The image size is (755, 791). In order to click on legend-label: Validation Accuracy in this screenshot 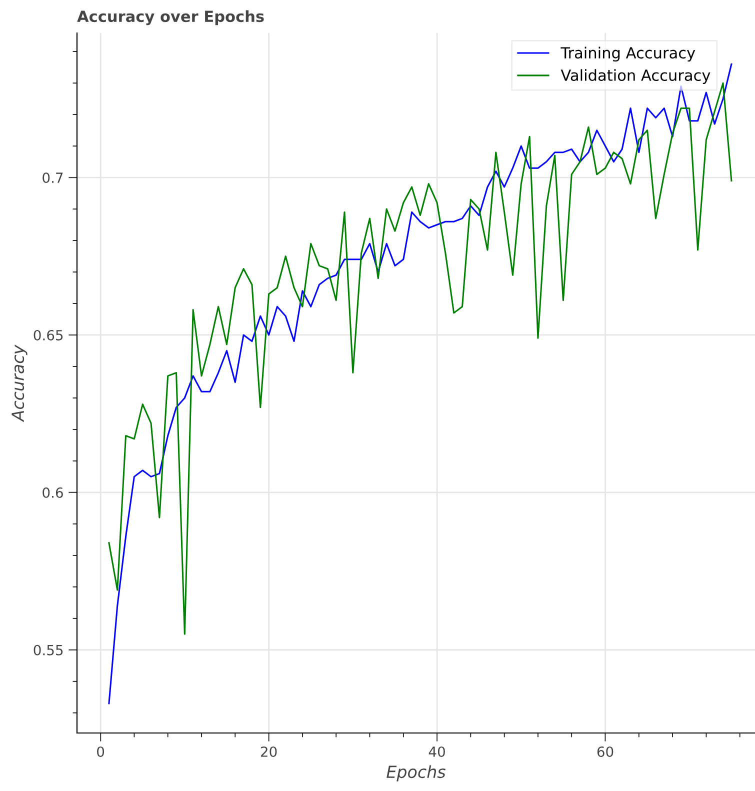, I will do `click(635, 76)`.